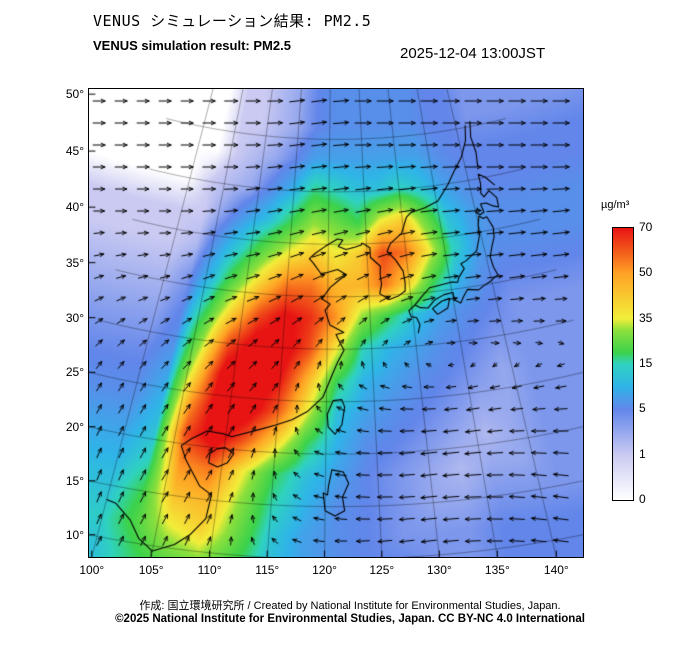 Image resolution: width=700 pixels, height=649 pixels. Describe the element at coordinates (74, 207) in the screenshot. I see `lat-tick-label: 40°` at that location.